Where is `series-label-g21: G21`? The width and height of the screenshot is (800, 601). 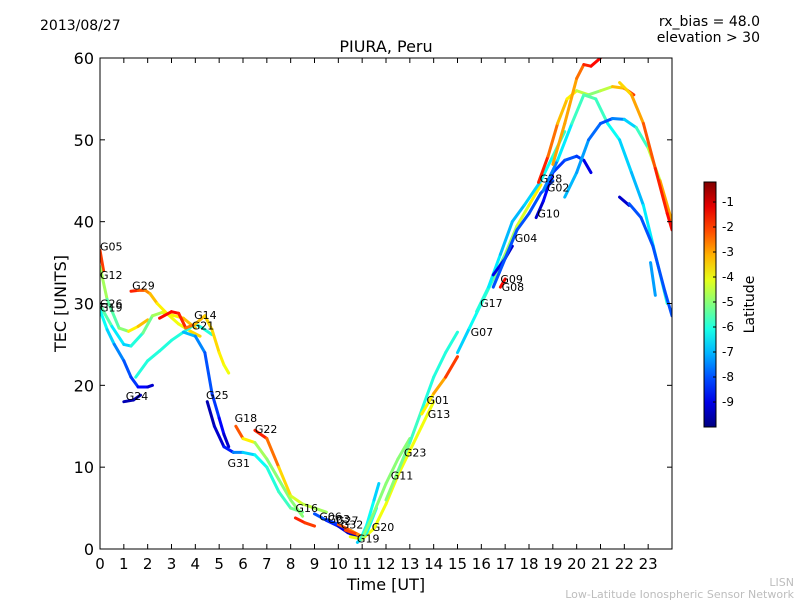
series-label-g21: G21 is located at coordinates (203, 326).